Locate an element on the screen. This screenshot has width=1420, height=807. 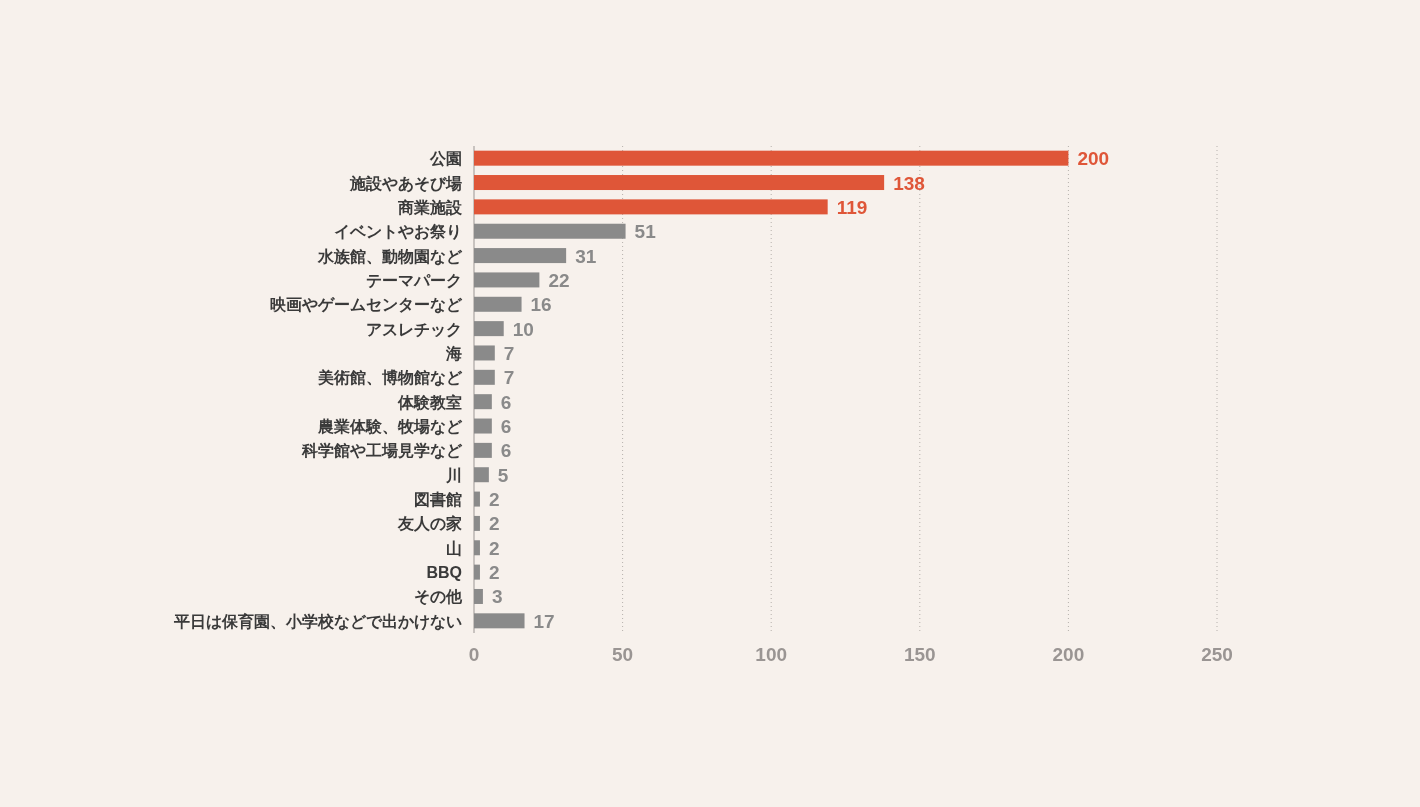
y-tick-label: 公園 is located at coordinates (445, 159).